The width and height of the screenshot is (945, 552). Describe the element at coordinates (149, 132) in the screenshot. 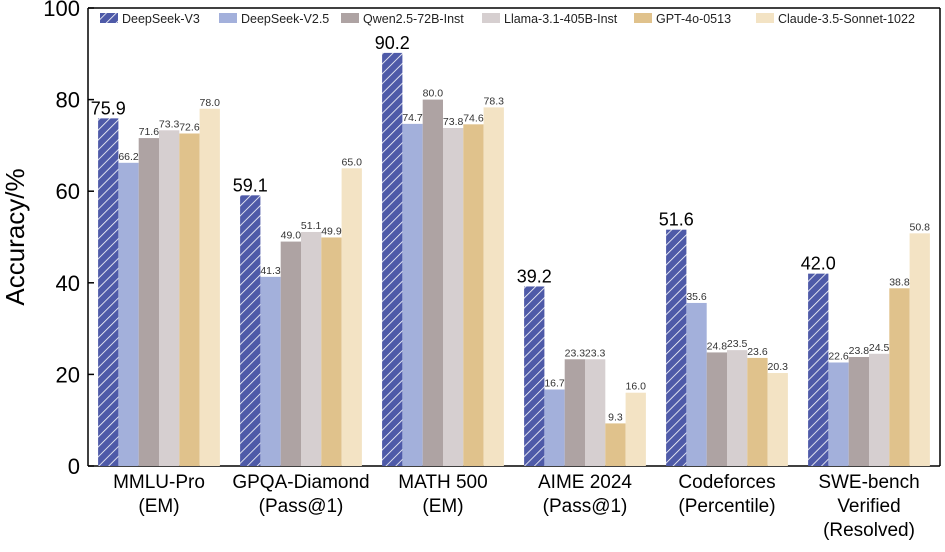

I see `data-label: 71.6` at that location.